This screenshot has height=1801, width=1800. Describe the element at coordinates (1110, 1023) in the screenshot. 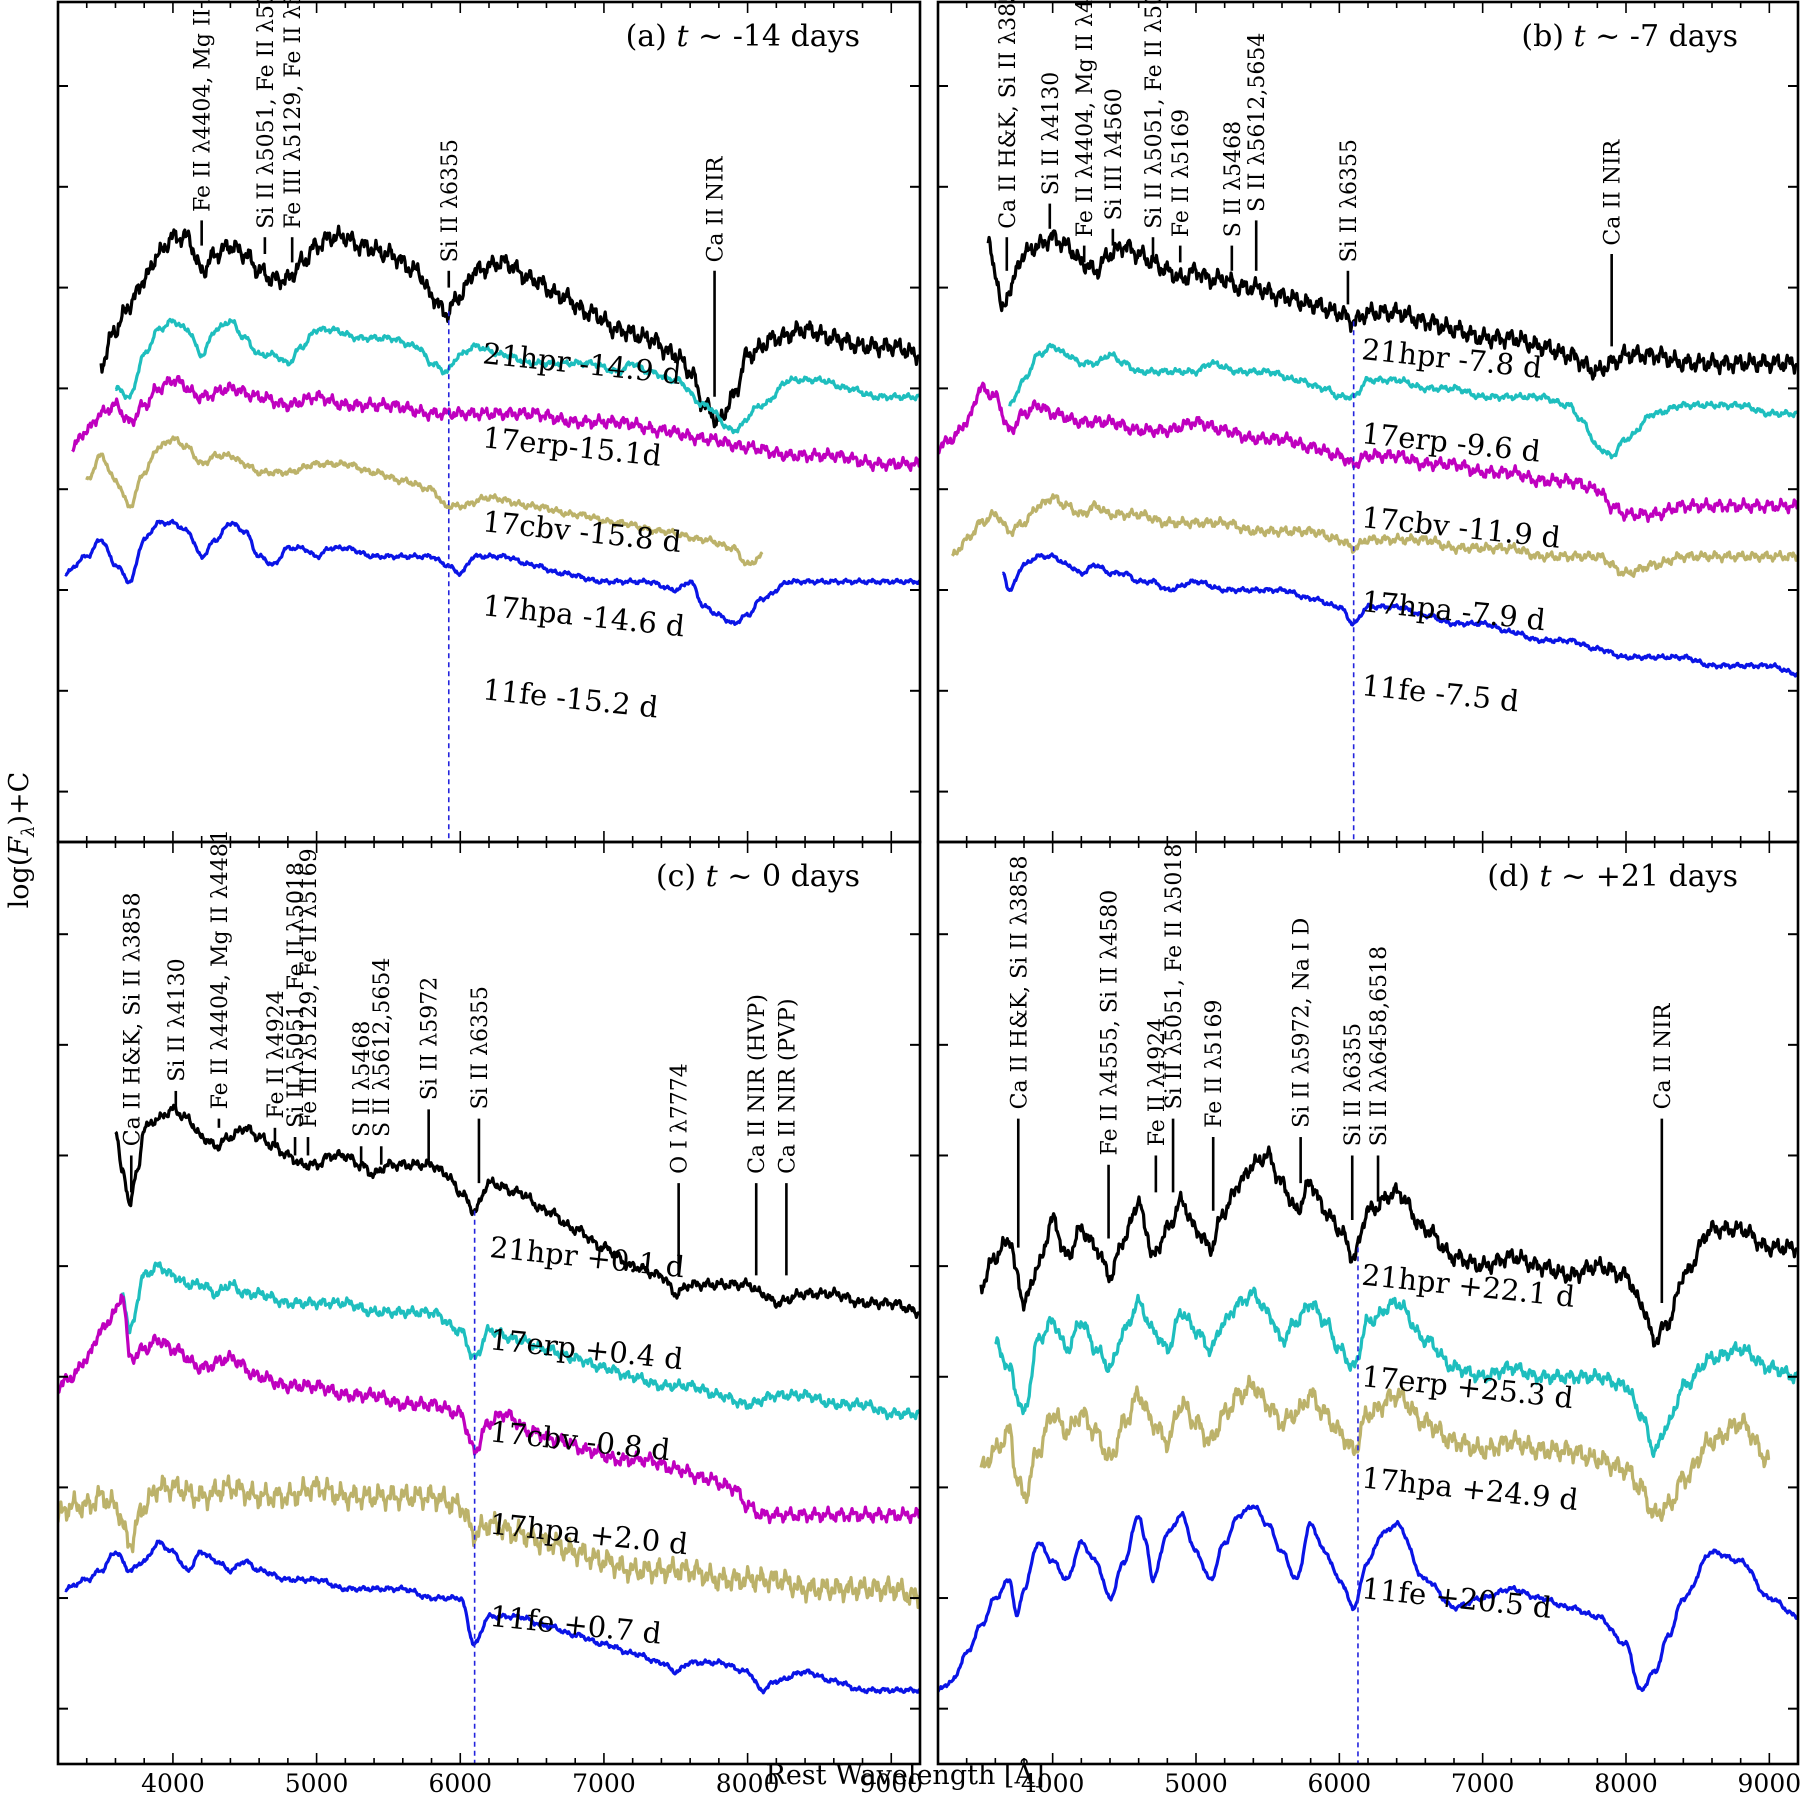

I see `line-annotation: Fe II λ4555, Si II λ4580` at that location.